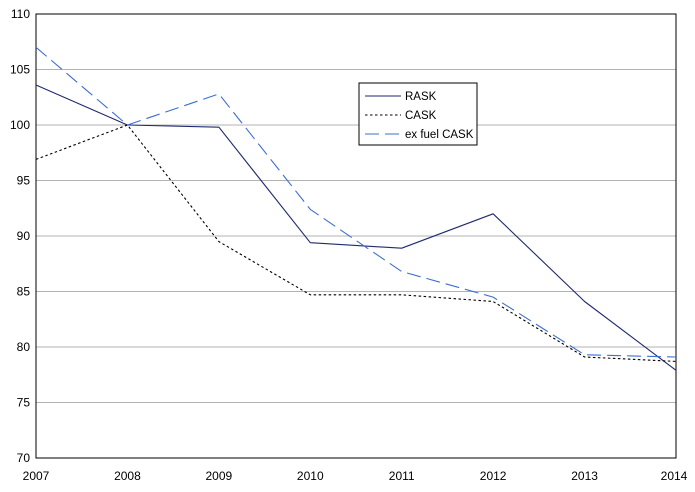 The width and height of the screenshot is (695, 492). I want to click on x-tick-label: 2010, so click(310, 476).